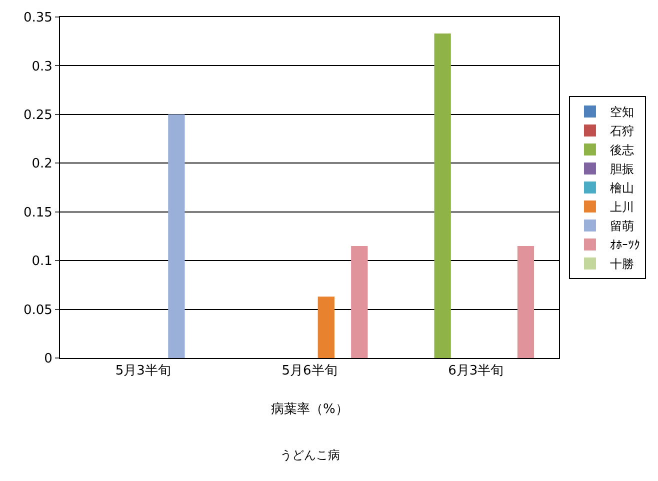  What do you see at coordinates (309, 409) in the screenshot?
I see `x-axis-title: 病葉率（%）` at bounding box center [309, 409].